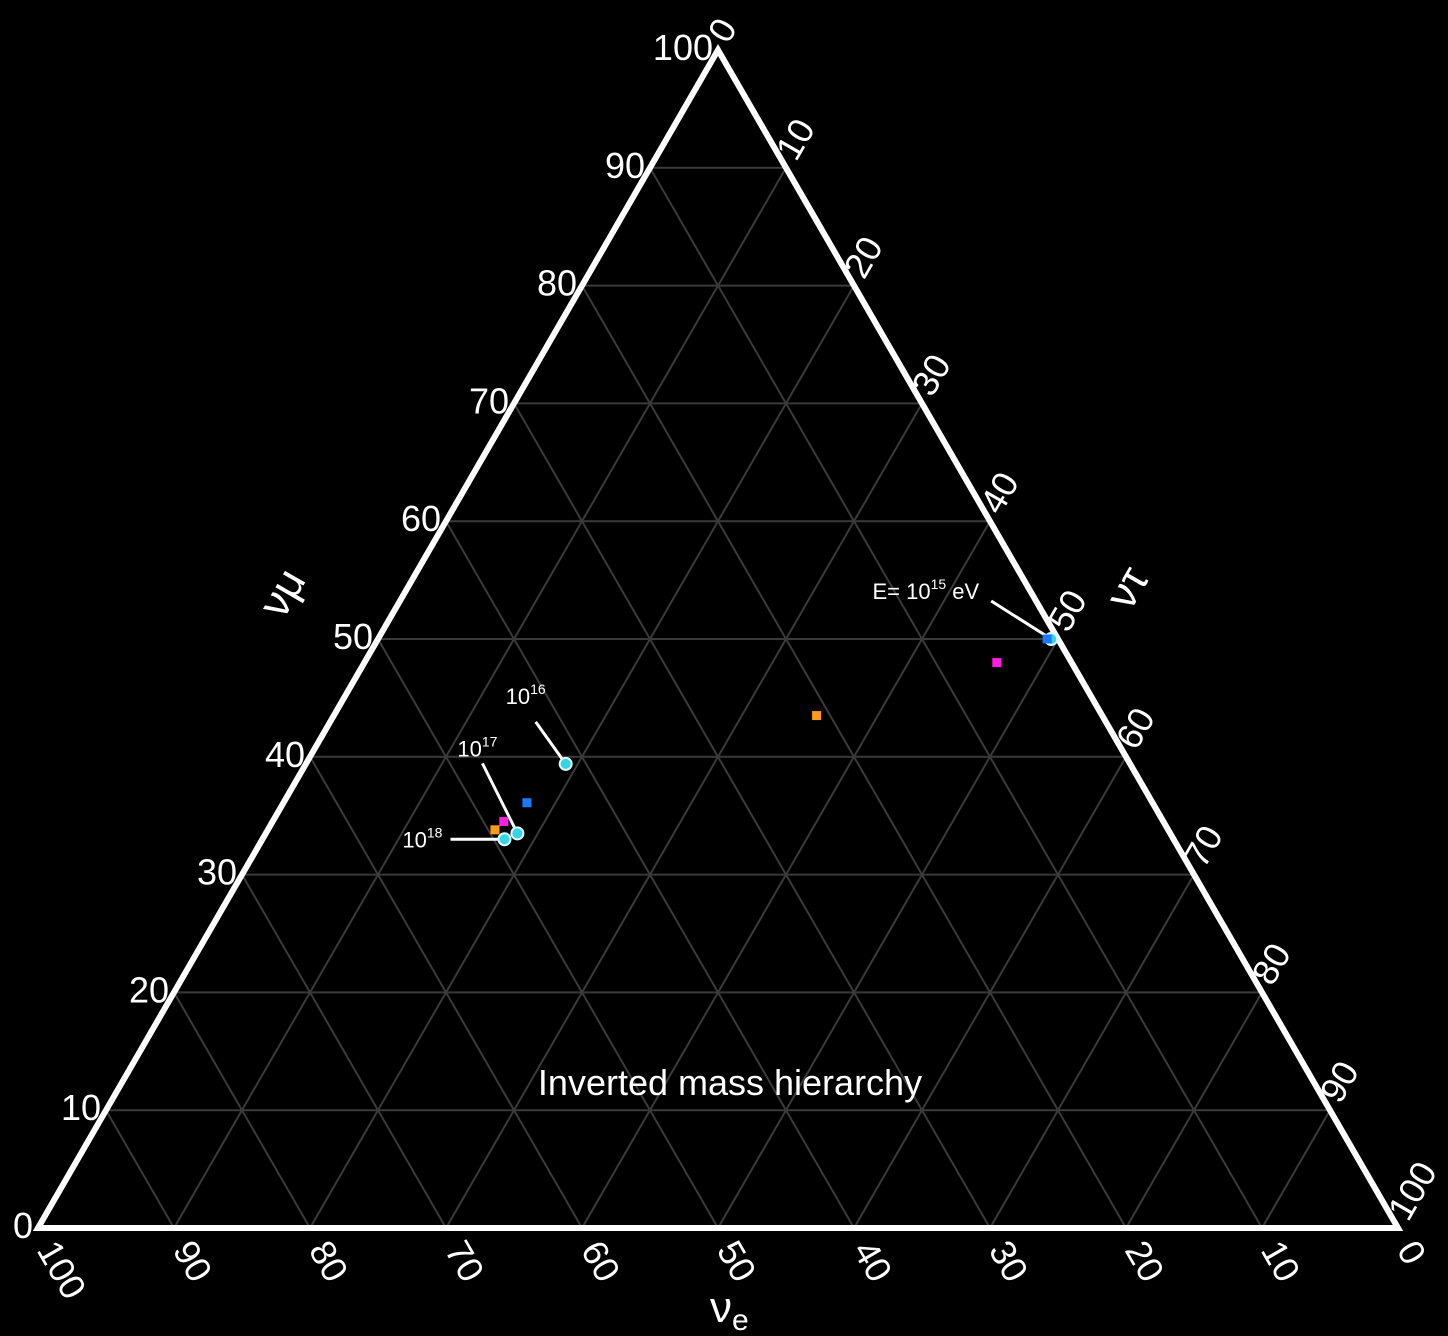 This screenshot has height=1336, width=1448. What do you see at coordinates (863, 256) in the screenshot?
I see `right-tick-label: 20` at bounding box center [863, 256].